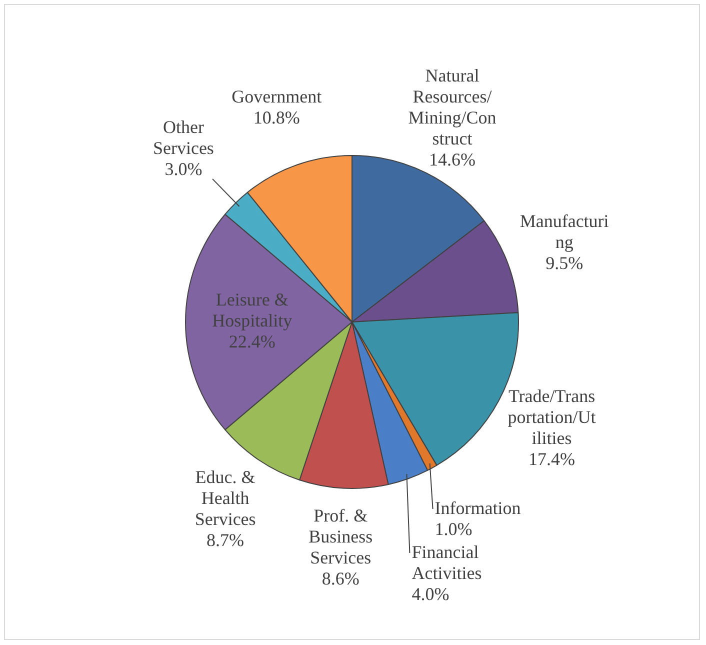 Image resolution: width=706 pixels, height=645 pixels. Describe the element at coordinates (452, 107) in the screenshot. I see `slice-label: Natural Resources/Mining/Construct` at that location.